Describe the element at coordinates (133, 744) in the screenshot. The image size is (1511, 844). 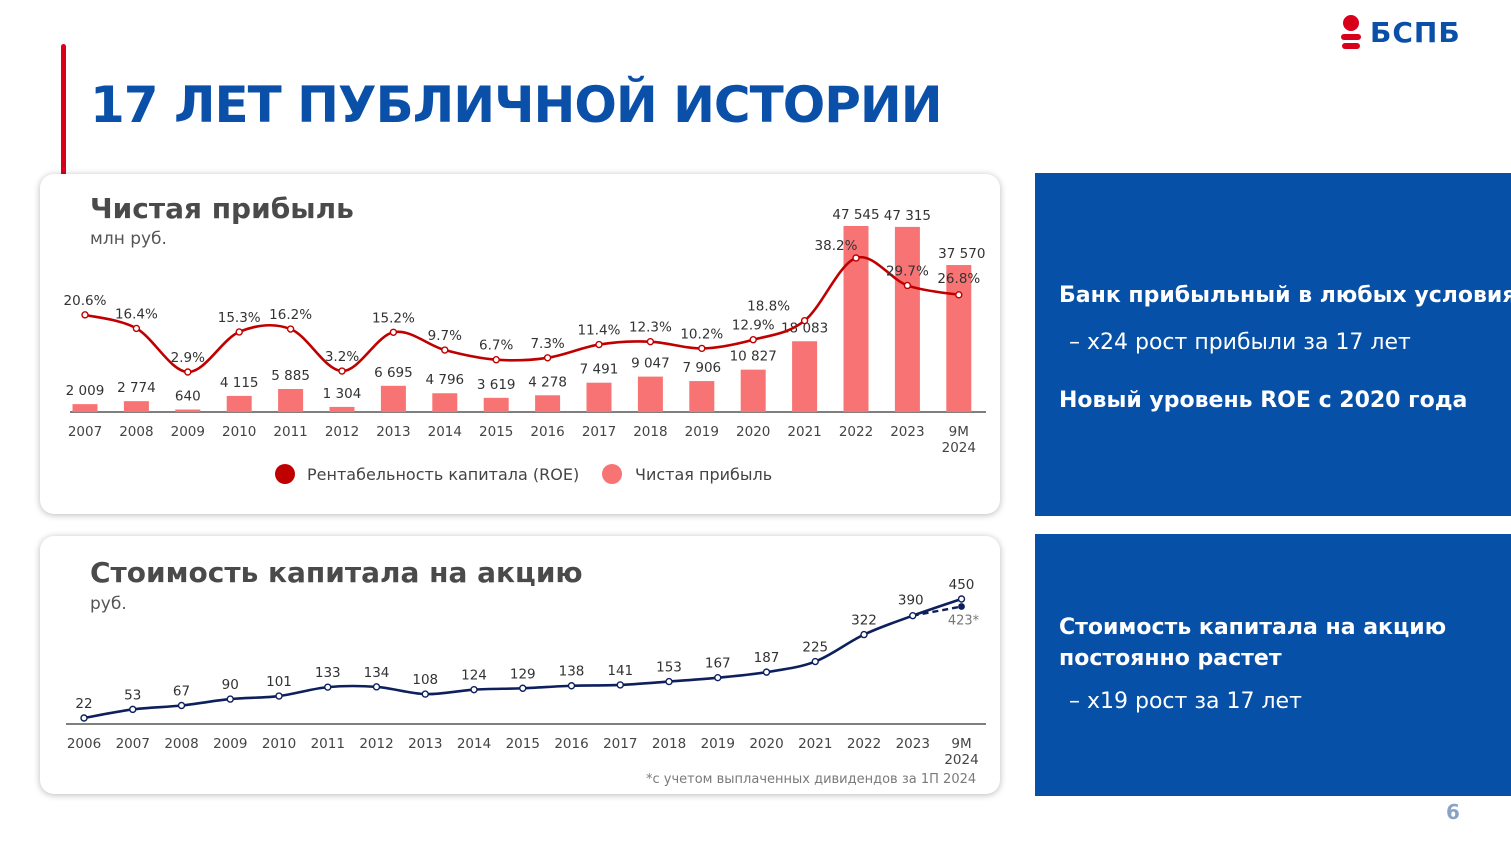
I see `equity-x-tick-label: 2007` at that location.